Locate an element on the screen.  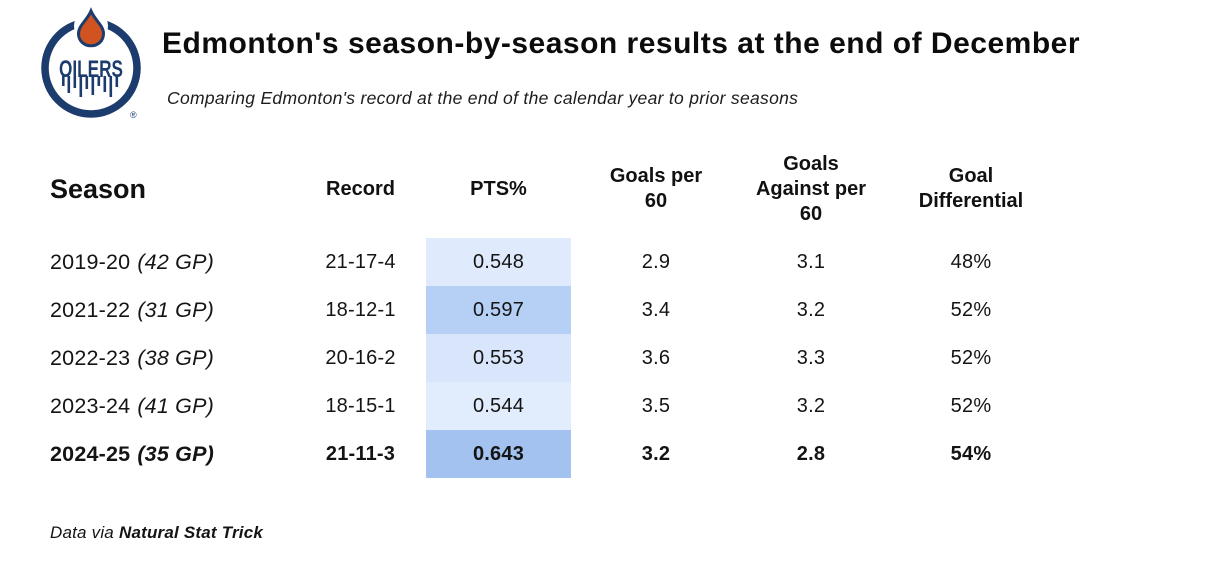
season-cell: 2024-25 (35 GP) is located at coordinates (172, 454).